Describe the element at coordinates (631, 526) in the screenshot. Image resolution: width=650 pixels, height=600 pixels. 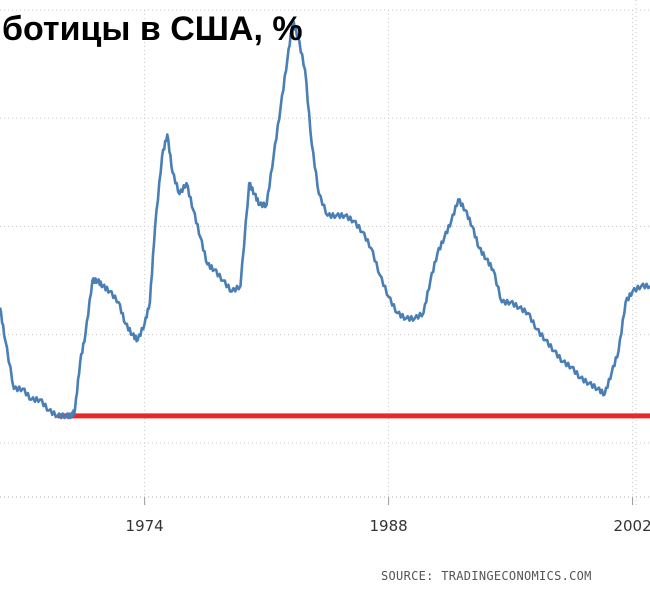
I see `x-tick-label: 2002` at that location.